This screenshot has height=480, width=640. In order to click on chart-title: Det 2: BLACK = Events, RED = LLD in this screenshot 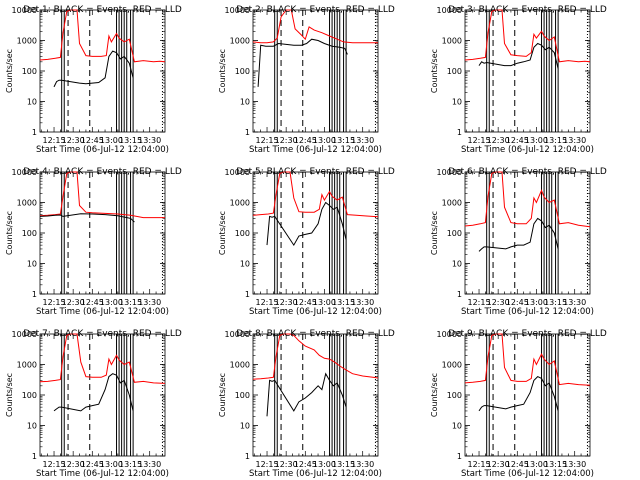, I will do `click(315, 10)`.